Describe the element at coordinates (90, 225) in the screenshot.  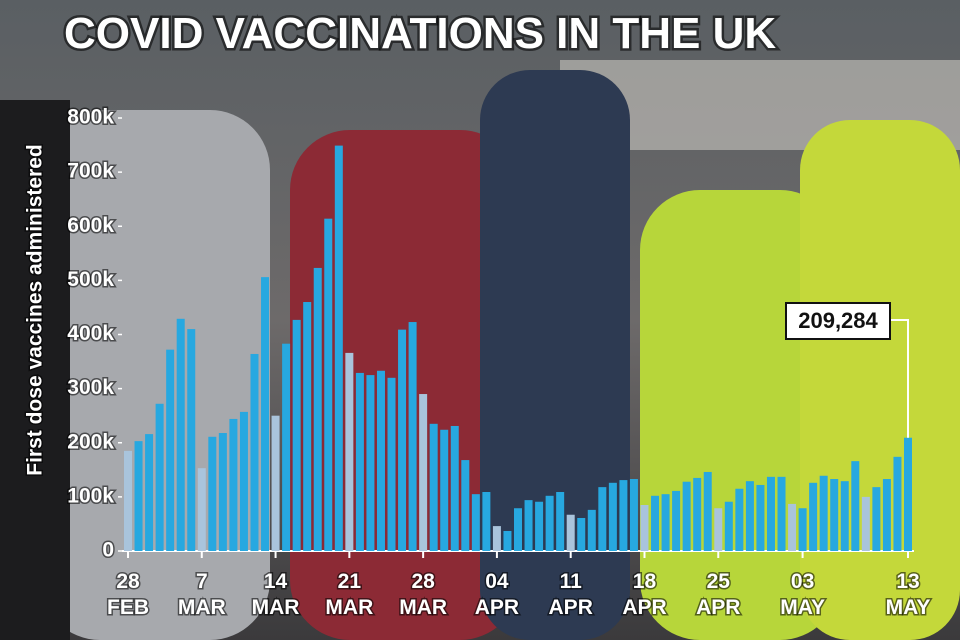
I see `y-tick-label: 600k` at that location.